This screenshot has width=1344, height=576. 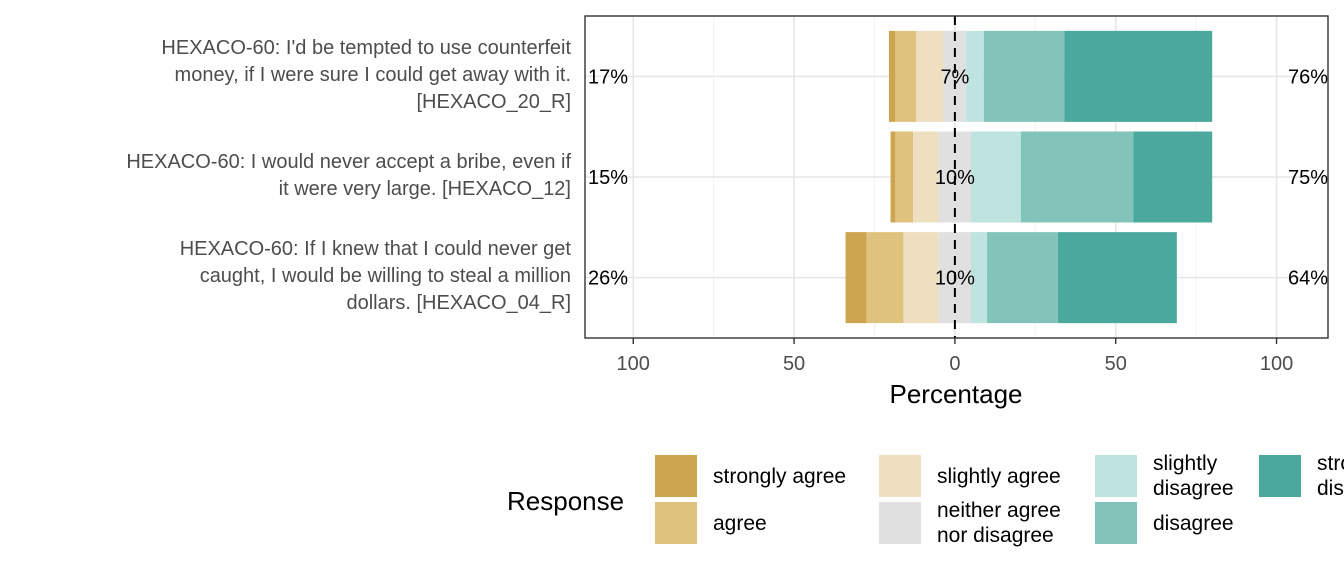 What do you see at coordinates (424, 189) in the screenshot?
I see `y-axis-label-line: it were very large. [HEXACO_12]` at bounding box center [424, 189].